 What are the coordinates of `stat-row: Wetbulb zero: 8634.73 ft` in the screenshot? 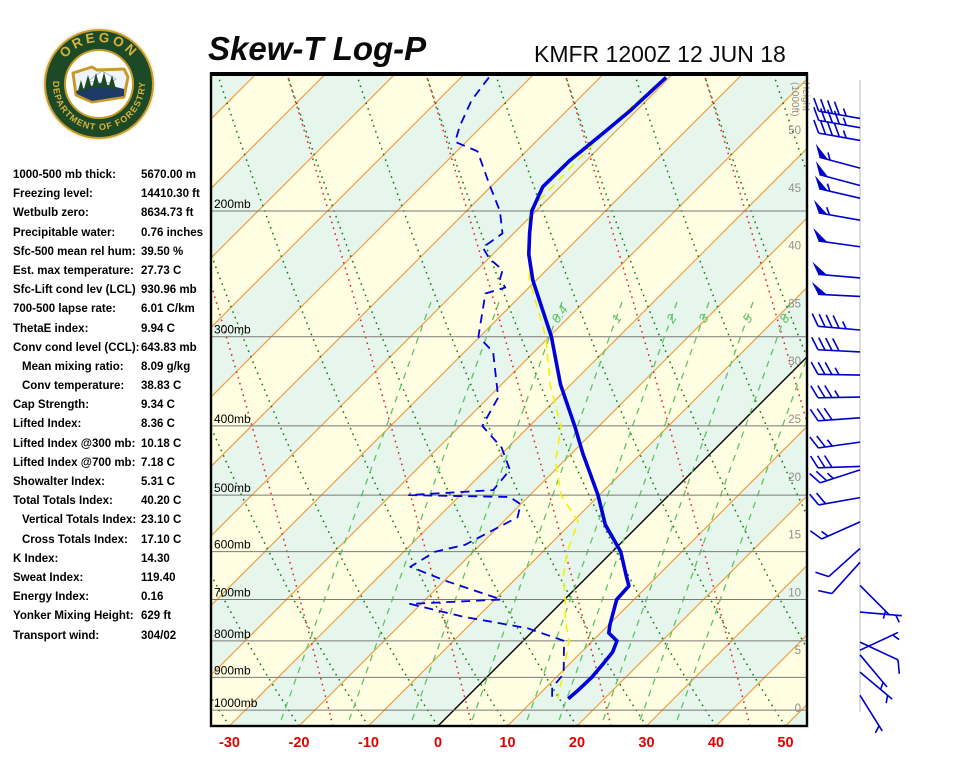 It's located at (113, 213).